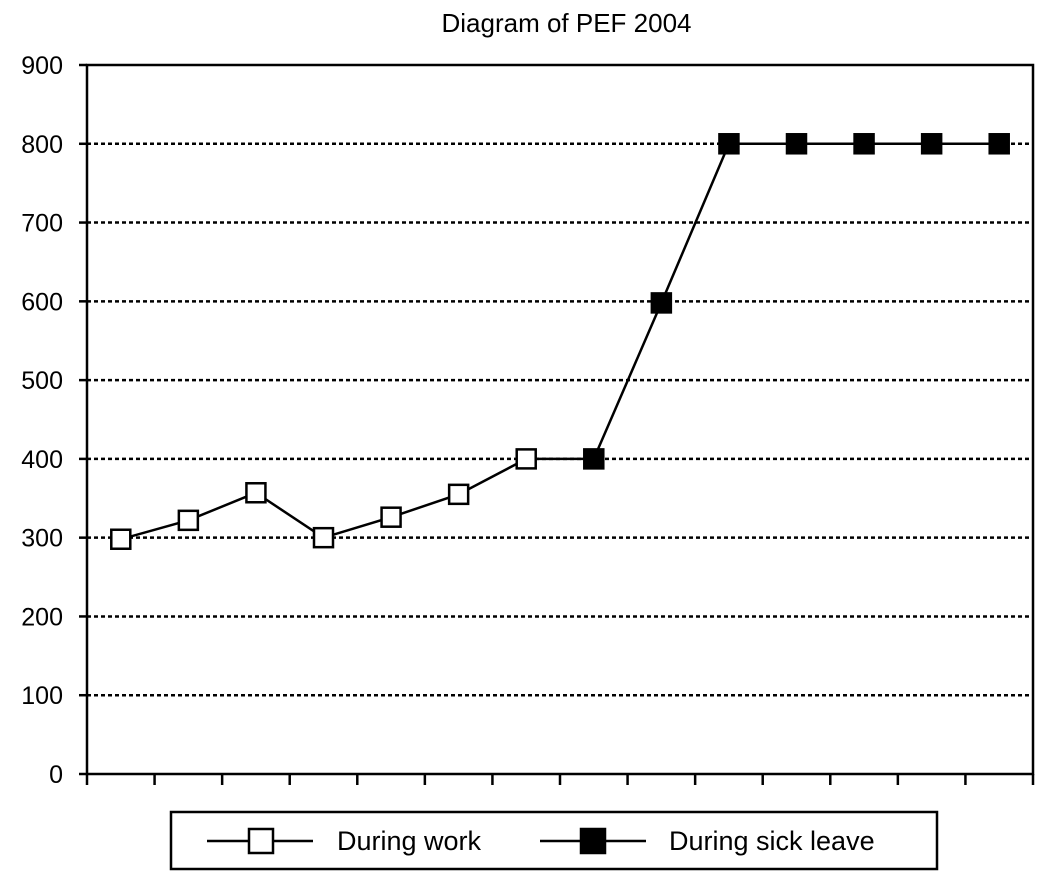  I want to click on y-tick-label: 800, so click(42, 145).